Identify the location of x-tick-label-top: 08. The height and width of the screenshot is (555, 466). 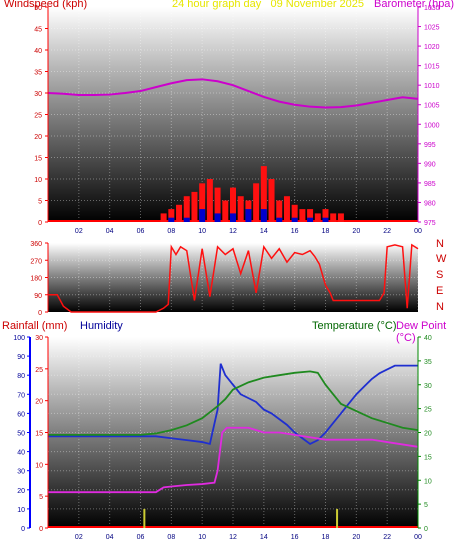
(171, 231).